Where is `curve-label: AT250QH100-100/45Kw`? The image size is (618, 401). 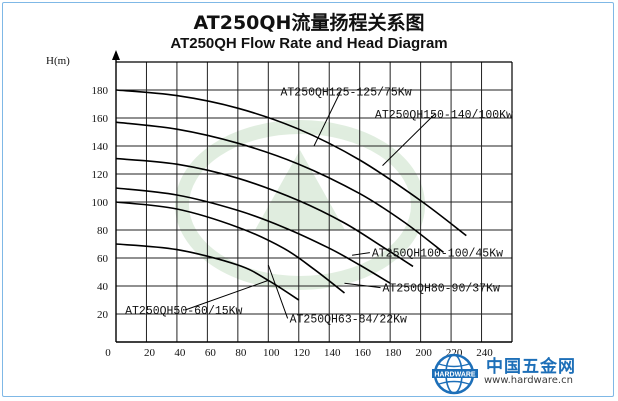
curve-label: AT250QH100-100/45Kw is located at coordinates (437, 254).